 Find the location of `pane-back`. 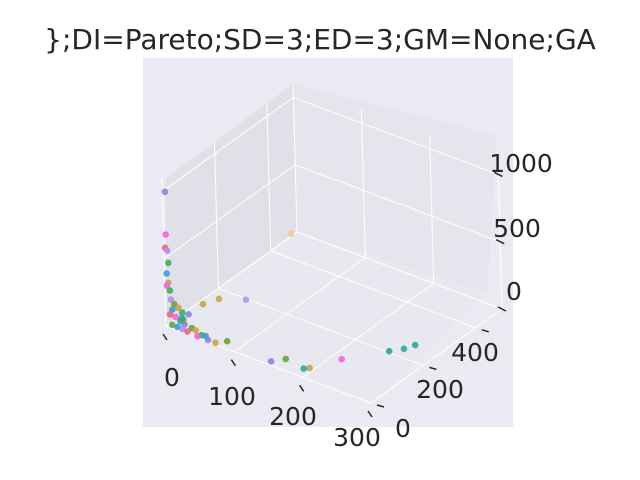

pane-back is located at coordinates (395, 188).